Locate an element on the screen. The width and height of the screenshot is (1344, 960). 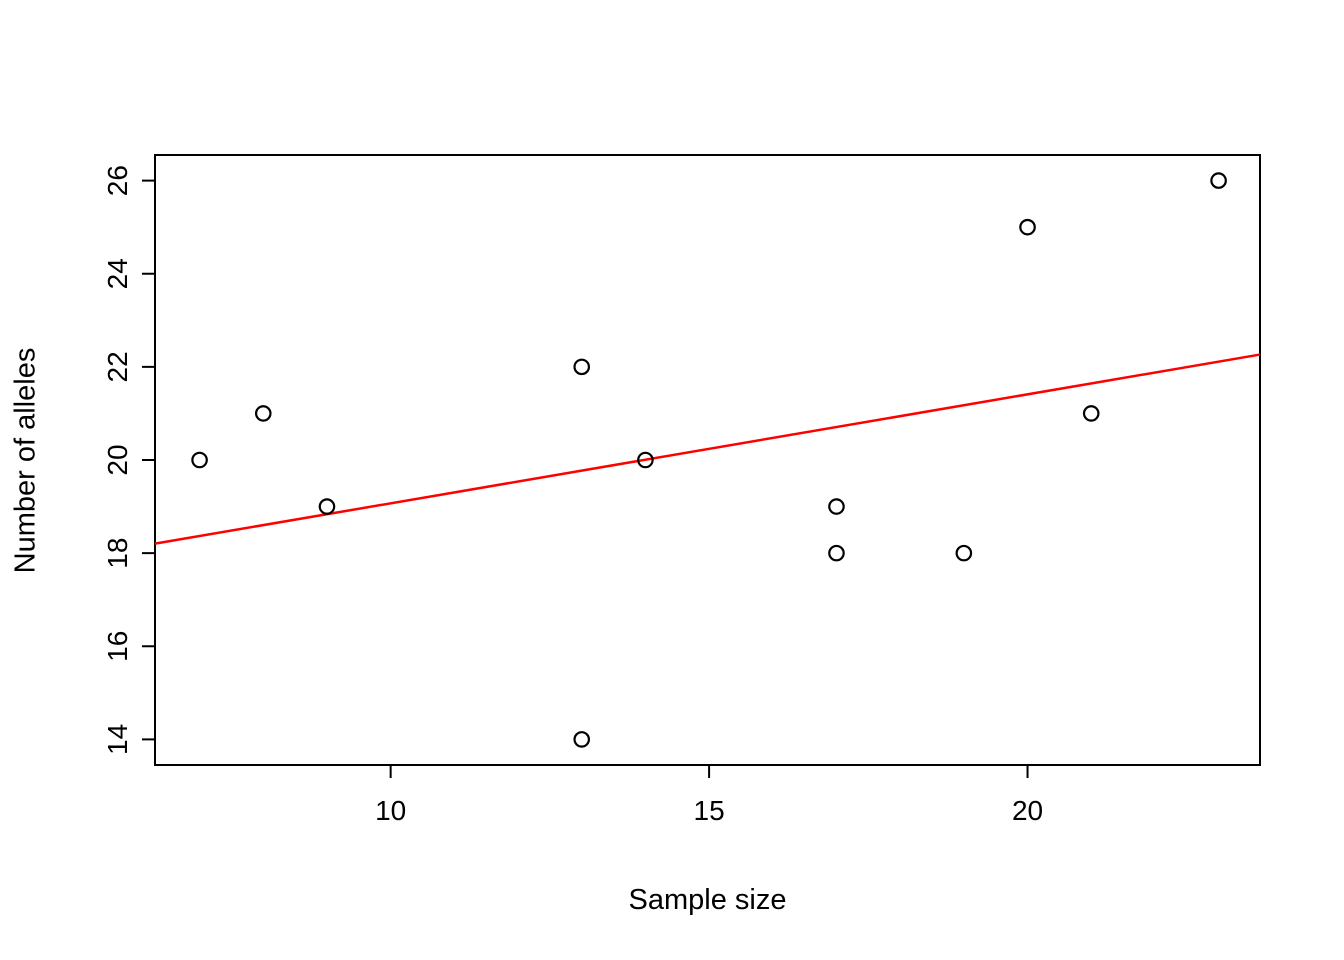
y-axis-title: Number of alleles is located at coordinates (25, 460).